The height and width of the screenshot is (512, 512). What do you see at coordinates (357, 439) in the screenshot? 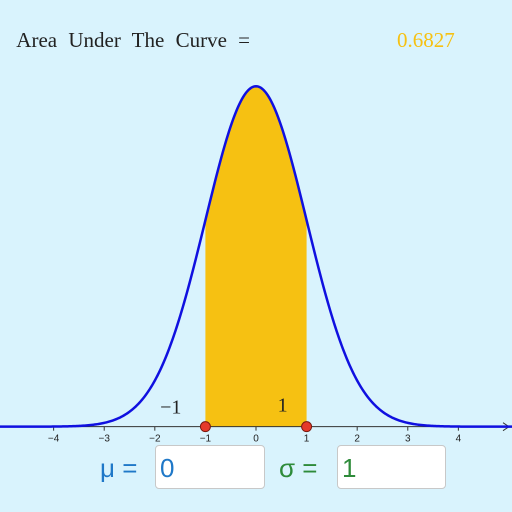
I see `x-tick-label: 2` at bounding box center [357, 439].